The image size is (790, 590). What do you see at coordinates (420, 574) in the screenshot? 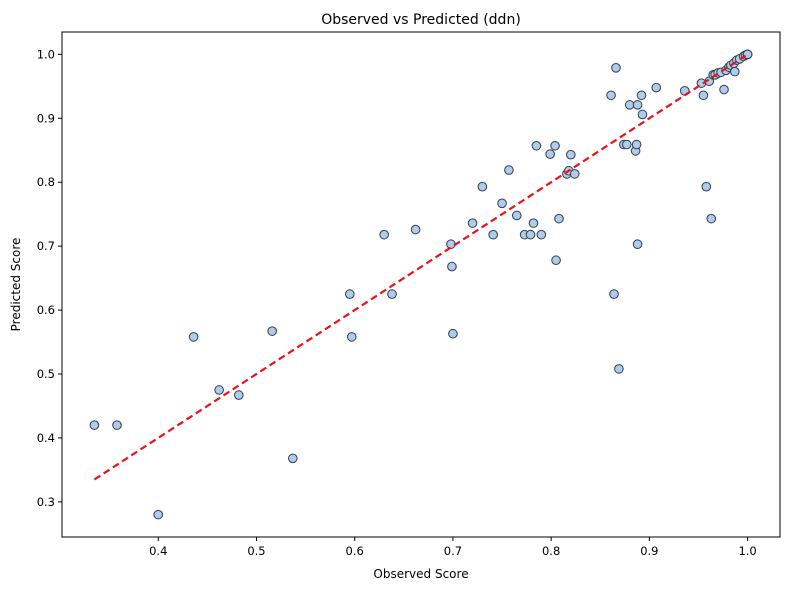
I see `x-axis-label: Observed Score` at bounding box center [420, 574].